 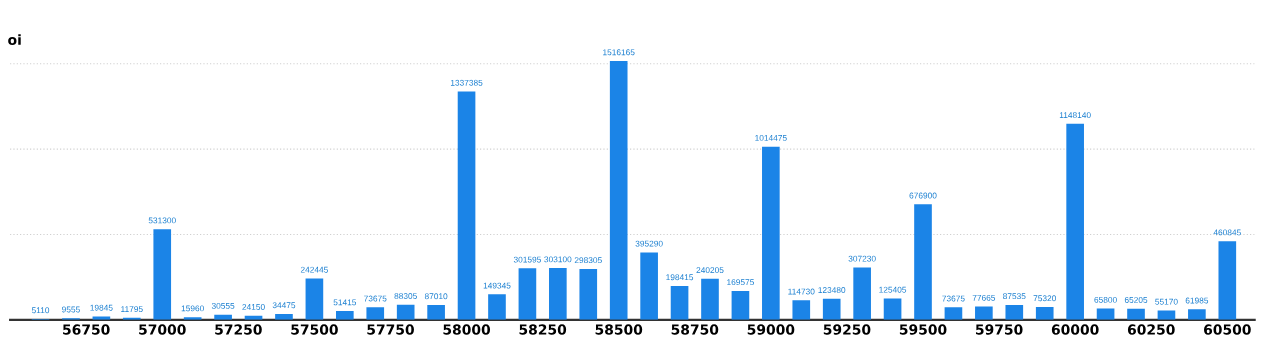 What do you see at coordinates (680, 277) in the screenshot?
I see `data-label: 198415` at bounding box center [680, 277].